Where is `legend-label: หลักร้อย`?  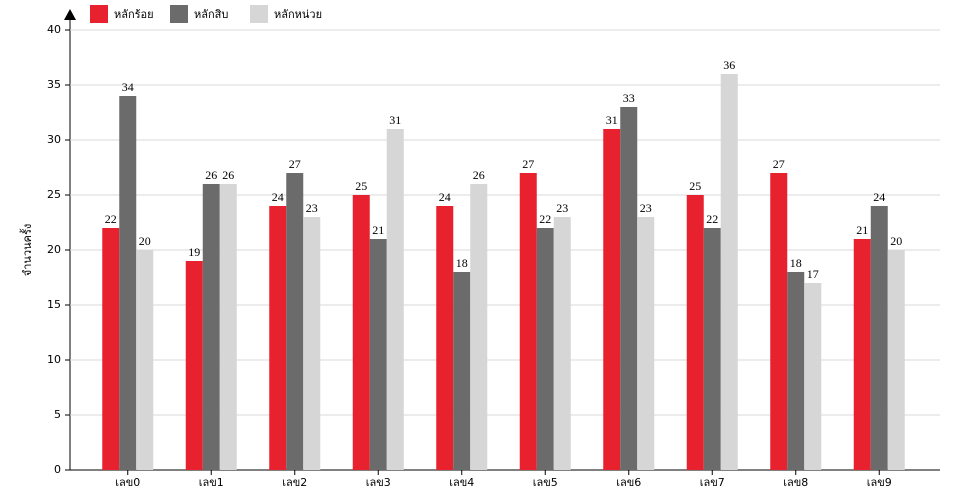 legend-label: หลักร้อย is located at coordinates (134, 14).